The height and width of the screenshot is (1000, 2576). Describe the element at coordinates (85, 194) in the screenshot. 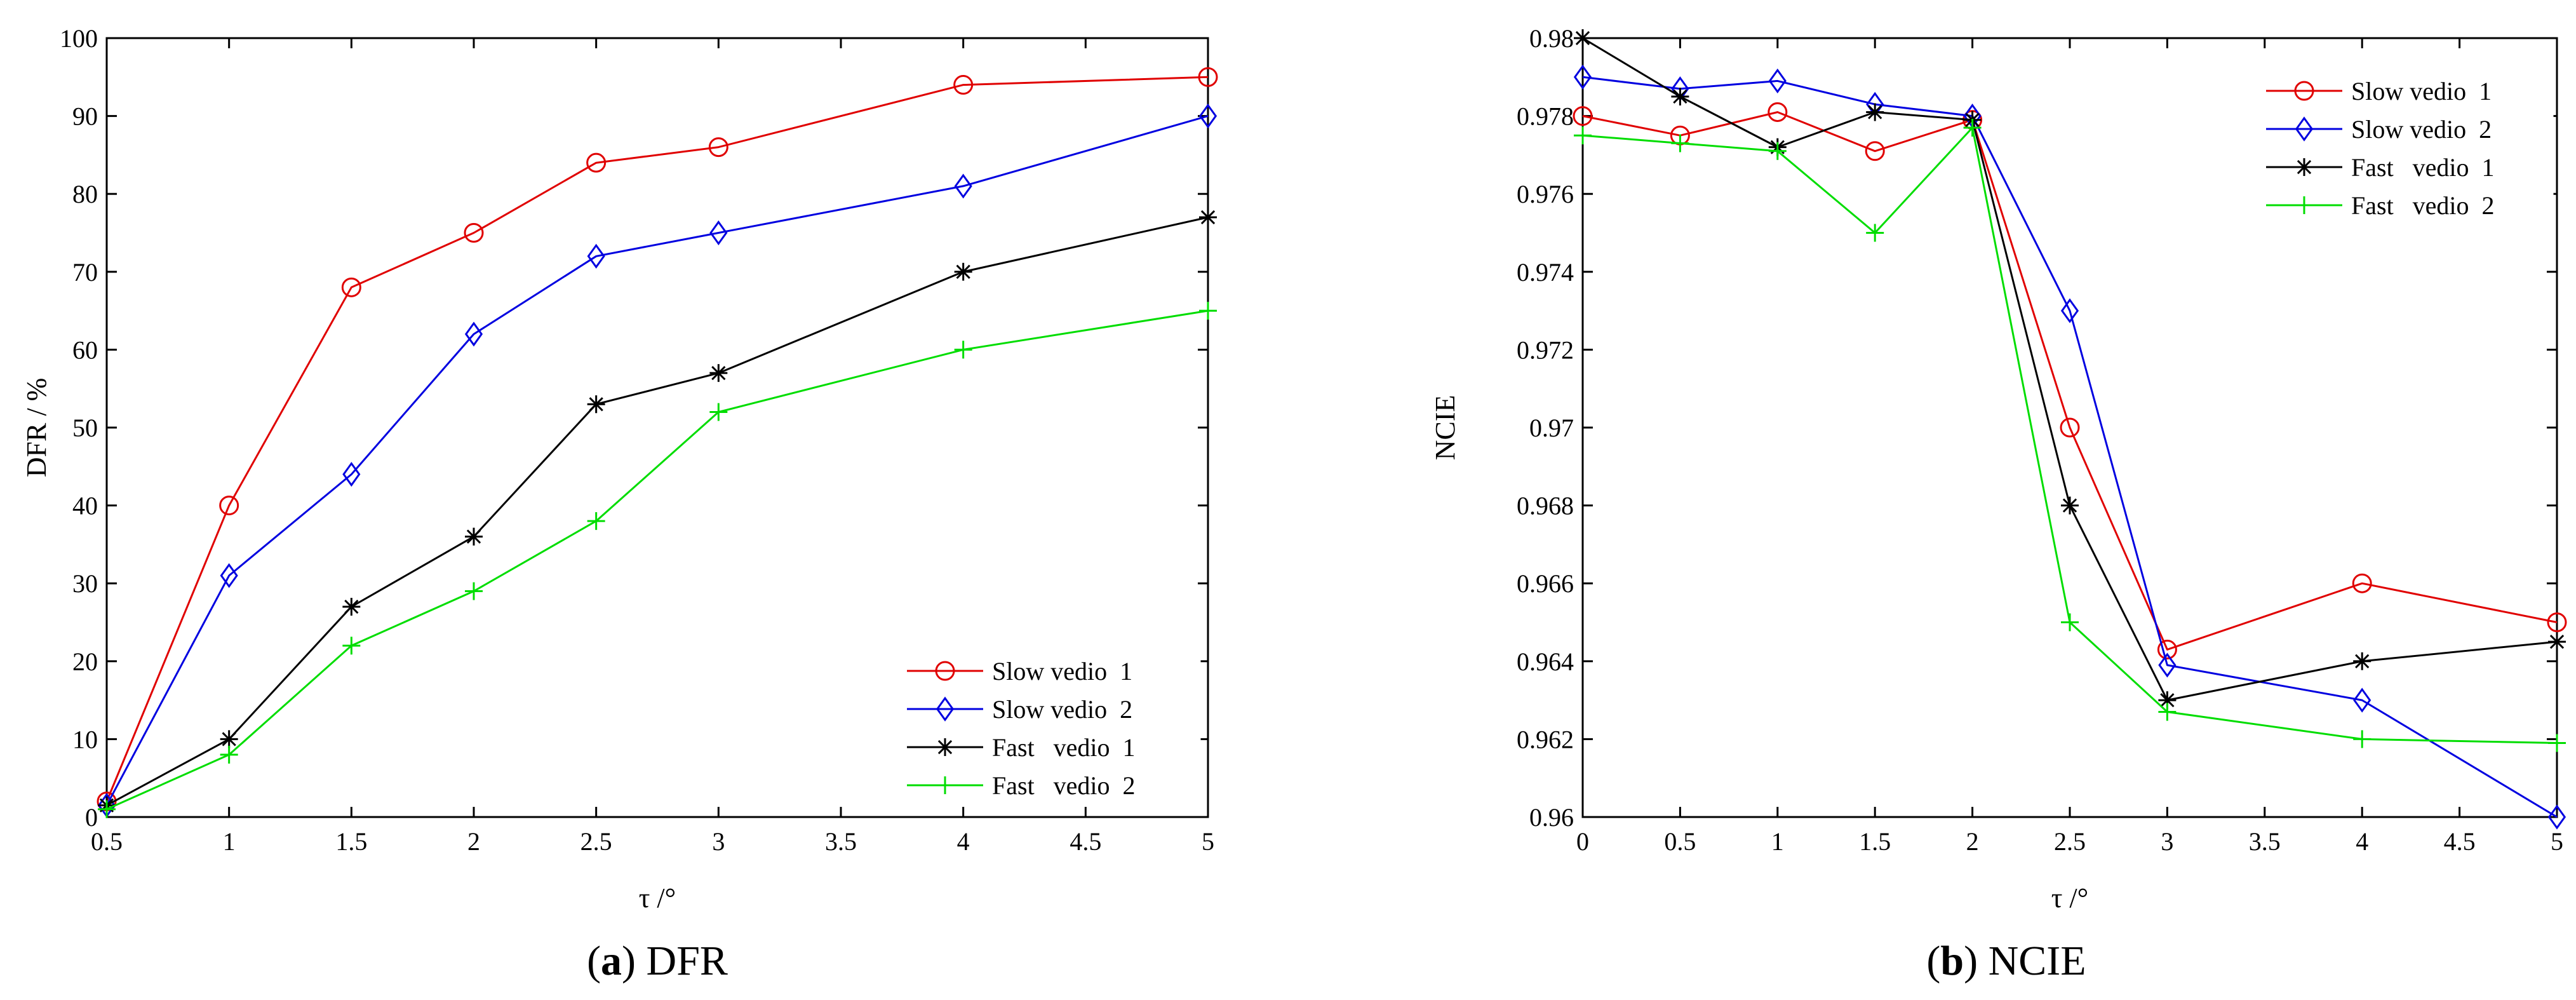

I see `y-tick-label: 80` at that location.